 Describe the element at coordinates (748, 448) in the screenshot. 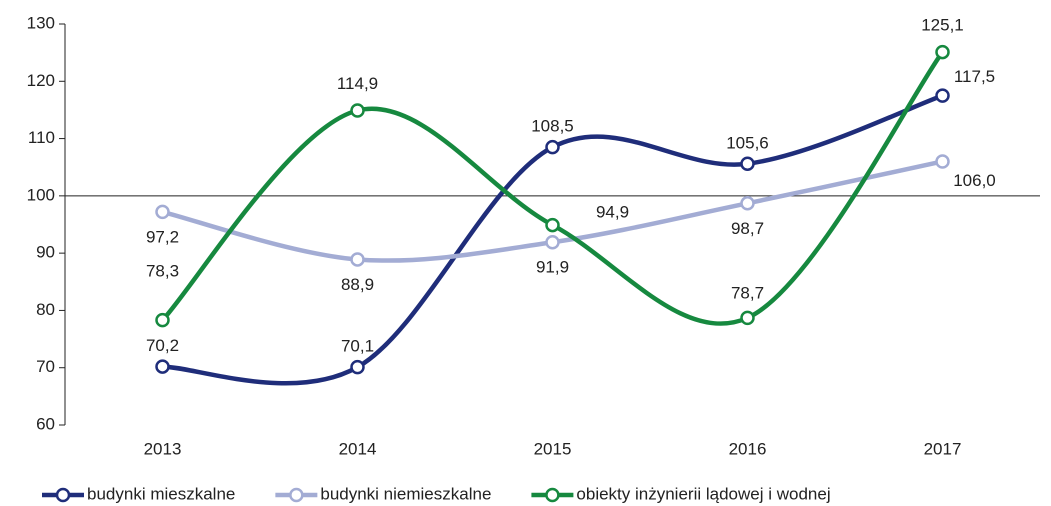

I see `x-tick-label: 2016` at that location.